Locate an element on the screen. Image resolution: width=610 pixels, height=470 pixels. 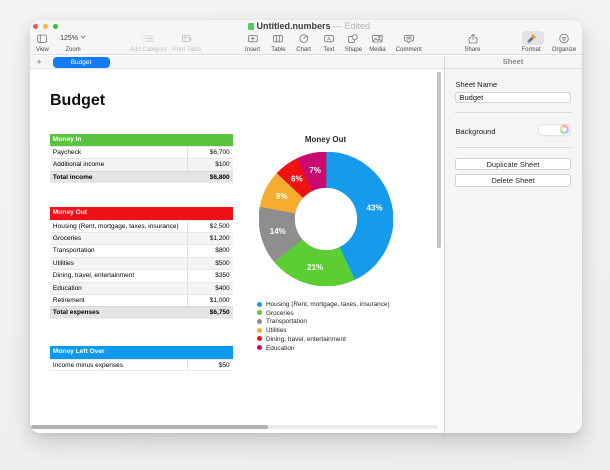
svg-text: 6% is located at coordinates (297, 179).